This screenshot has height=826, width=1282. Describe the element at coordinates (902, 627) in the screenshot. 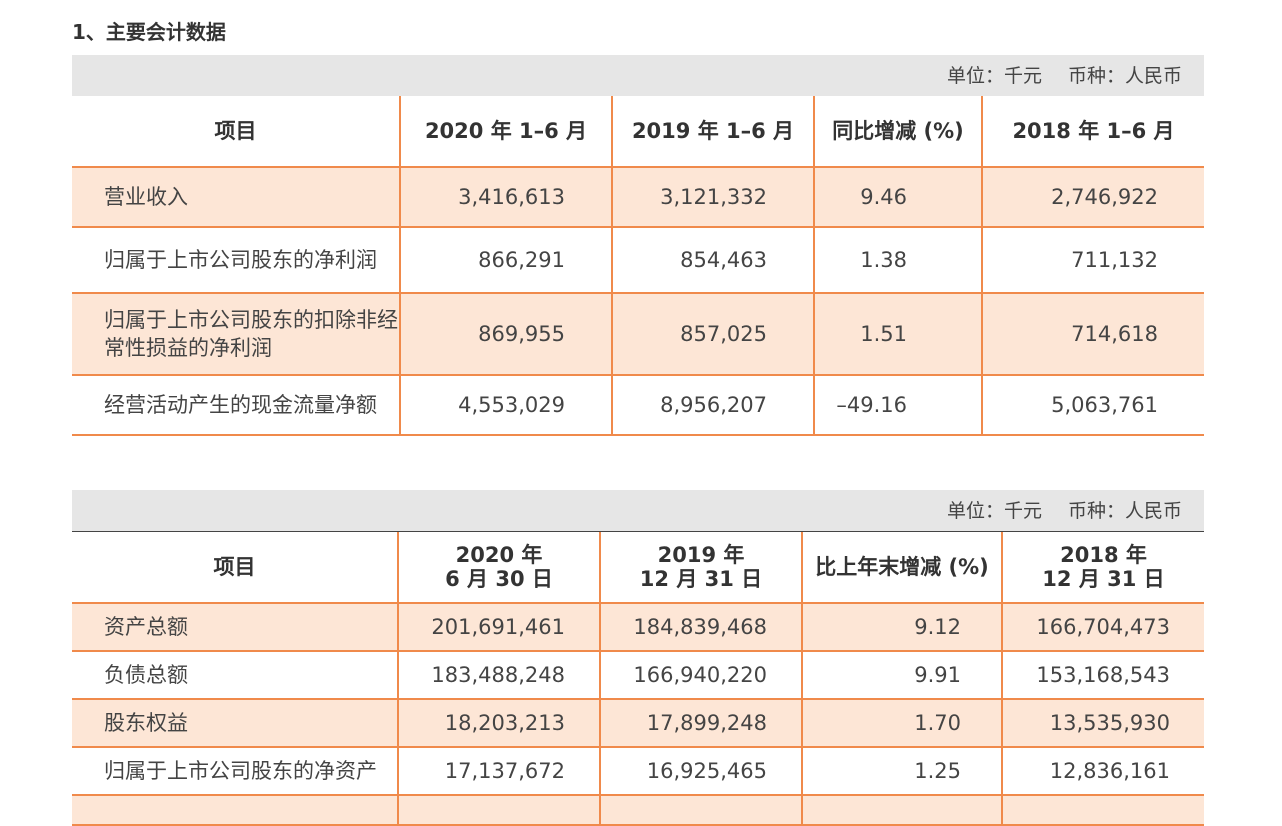

I see `cell-pct: 9.12` at that location.